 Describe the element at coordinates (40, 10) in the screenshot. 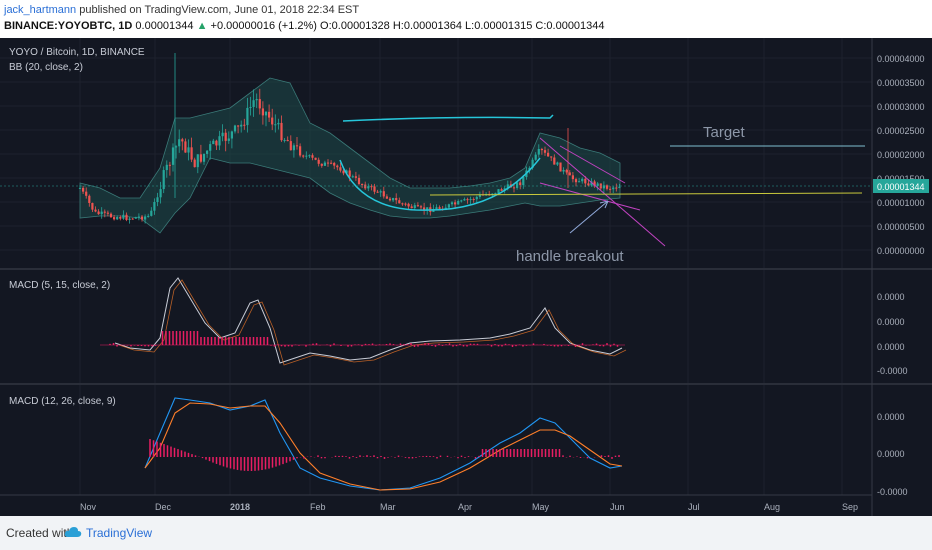

I see `author-link: jack_hartmann` at that location.